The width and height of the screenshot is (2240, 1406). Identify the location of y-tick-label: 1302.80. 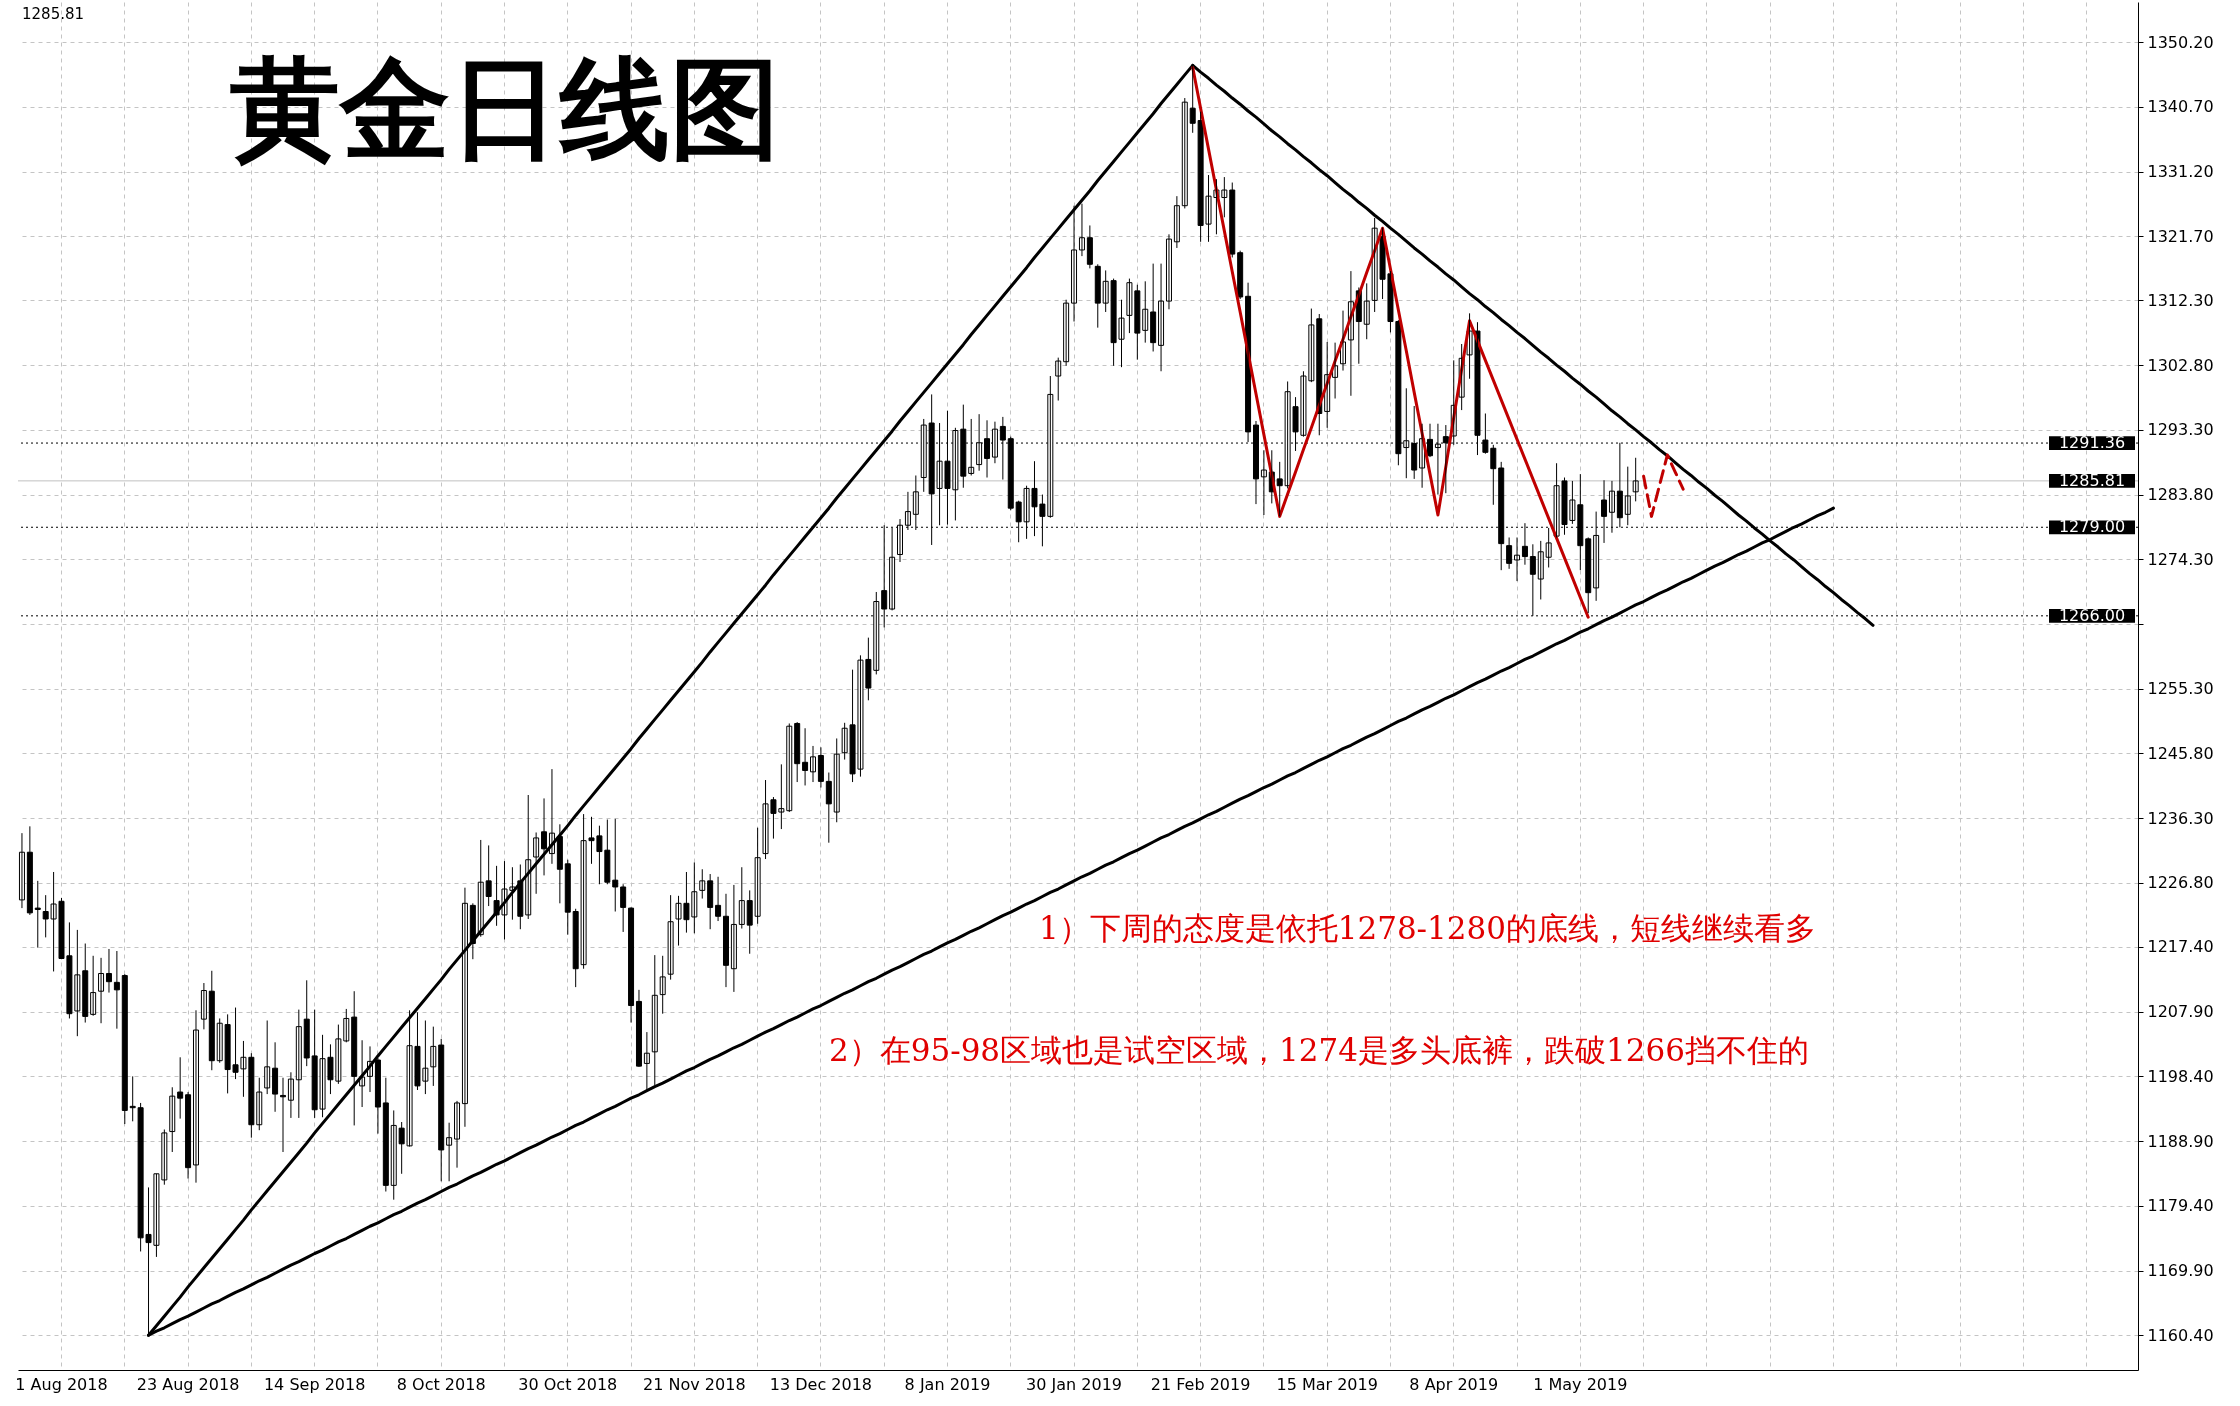
(2180, 365).